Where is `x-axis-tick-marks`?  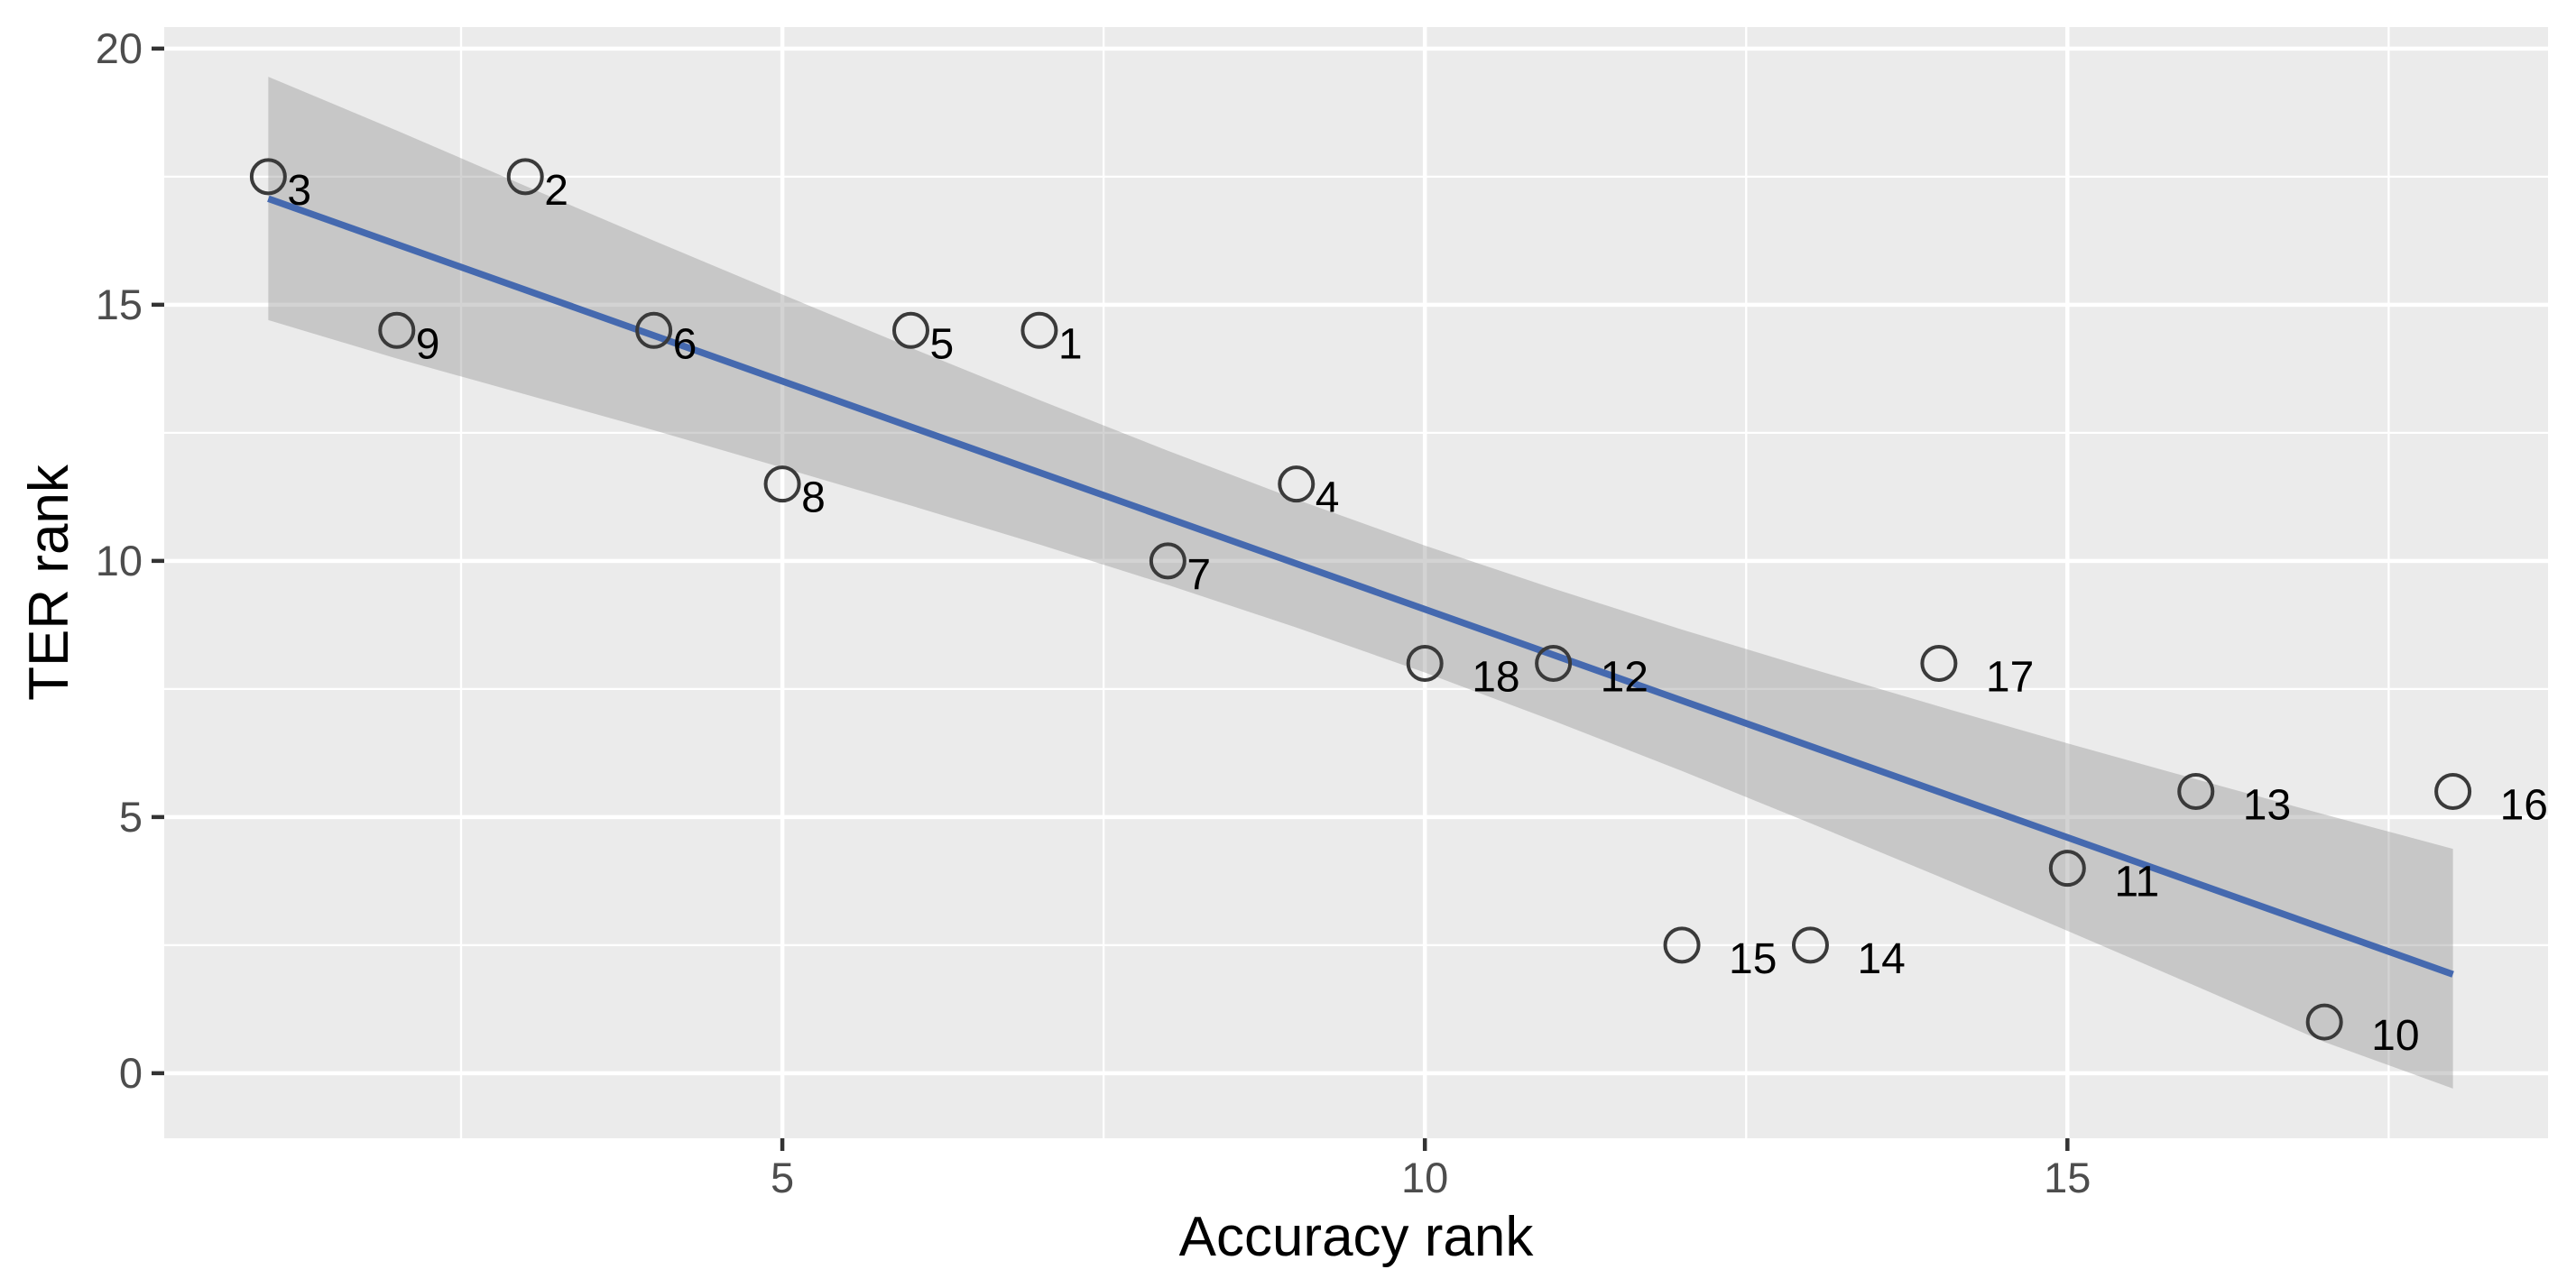 x-axis-tick-marks is located at coordinates (1425, 1144).